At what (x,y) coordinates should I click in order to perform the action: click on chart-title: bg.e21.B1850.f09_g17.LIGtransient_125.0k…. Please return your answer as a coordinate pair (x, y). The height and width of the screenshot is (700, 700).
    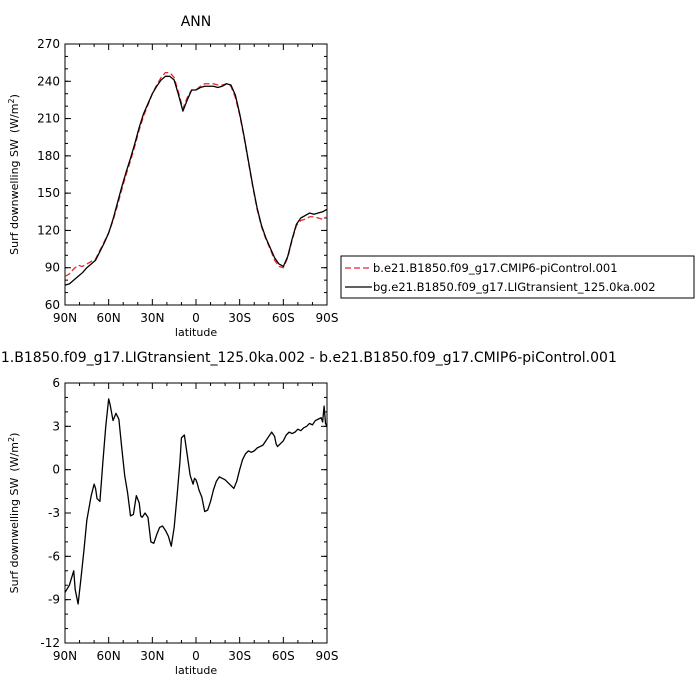
    Looking at the image, I should click on (308, 358).